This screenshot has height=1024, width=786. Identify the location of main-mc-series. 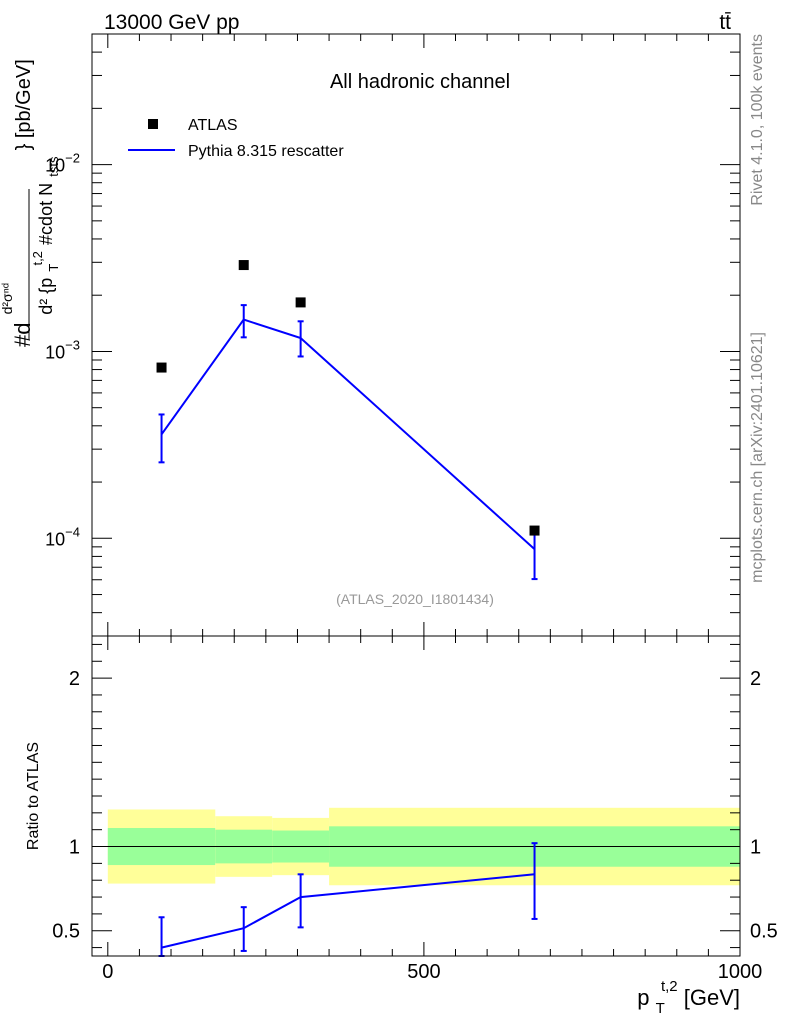
(348, 442).